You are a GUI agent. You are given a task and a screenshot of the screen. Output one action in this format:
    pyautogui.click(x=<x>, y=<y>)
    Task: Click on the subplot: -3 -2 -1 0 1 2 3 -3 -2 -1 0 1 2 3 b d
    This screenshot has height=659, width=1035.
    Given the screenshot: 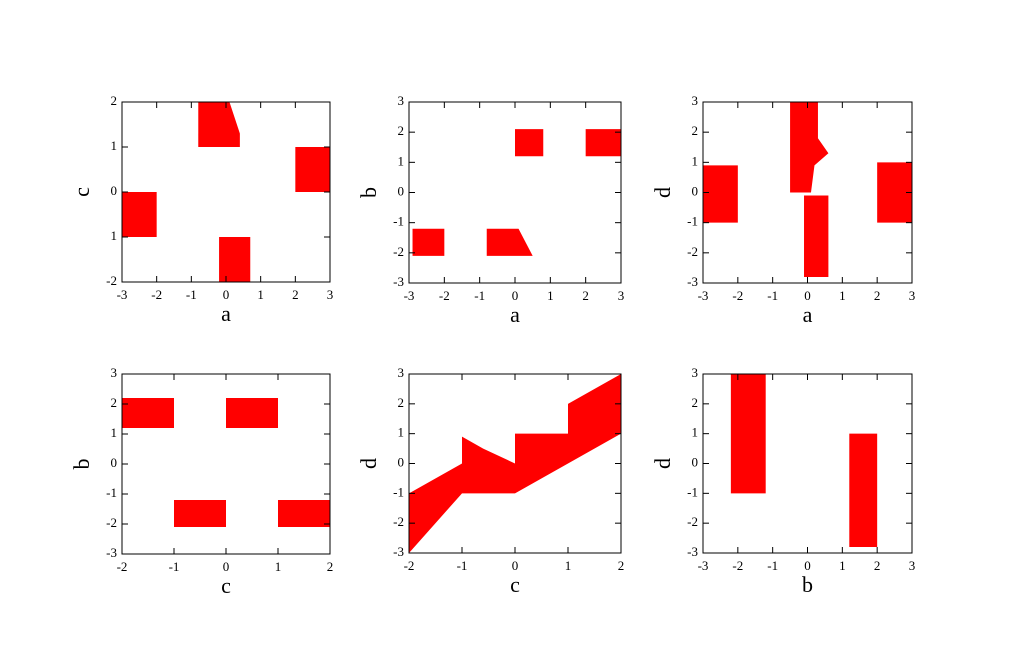 What is the action you would take?
    pyautogui.click(x=782, y=481)
    